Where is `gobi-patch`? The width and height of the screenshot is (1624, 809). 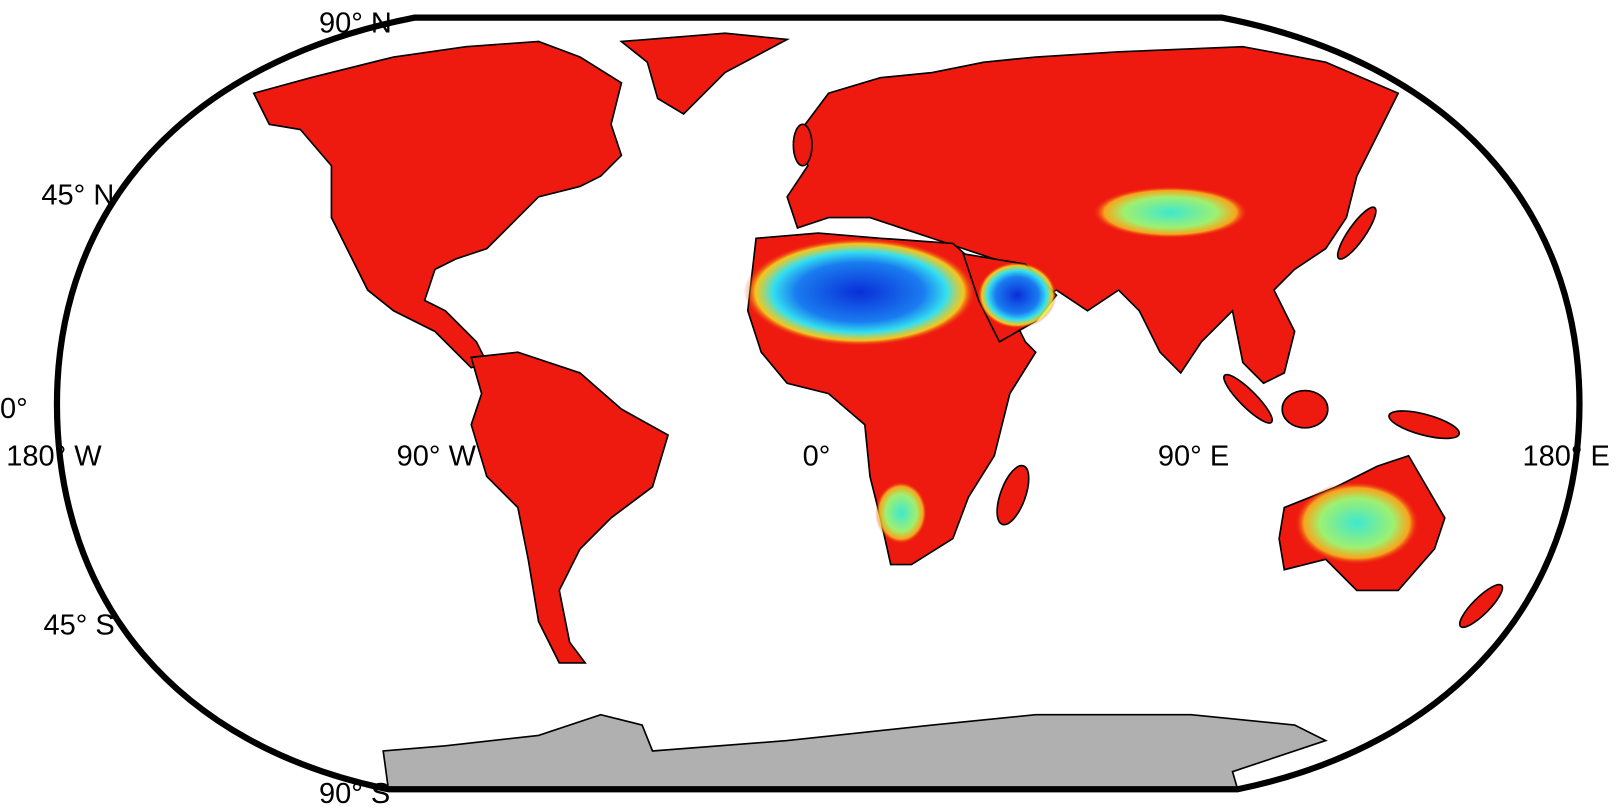
gobi-patch is located at coordinates (1170, 212).